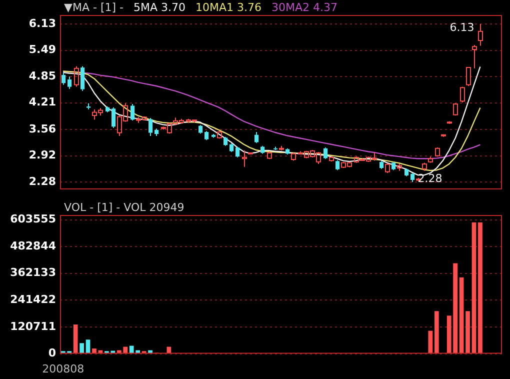 The height and width of the screenshot is (379, 510). Describe the element at coordinates (33, 299) in the screenshot. I see `y-tick-label: 241422` at that location.